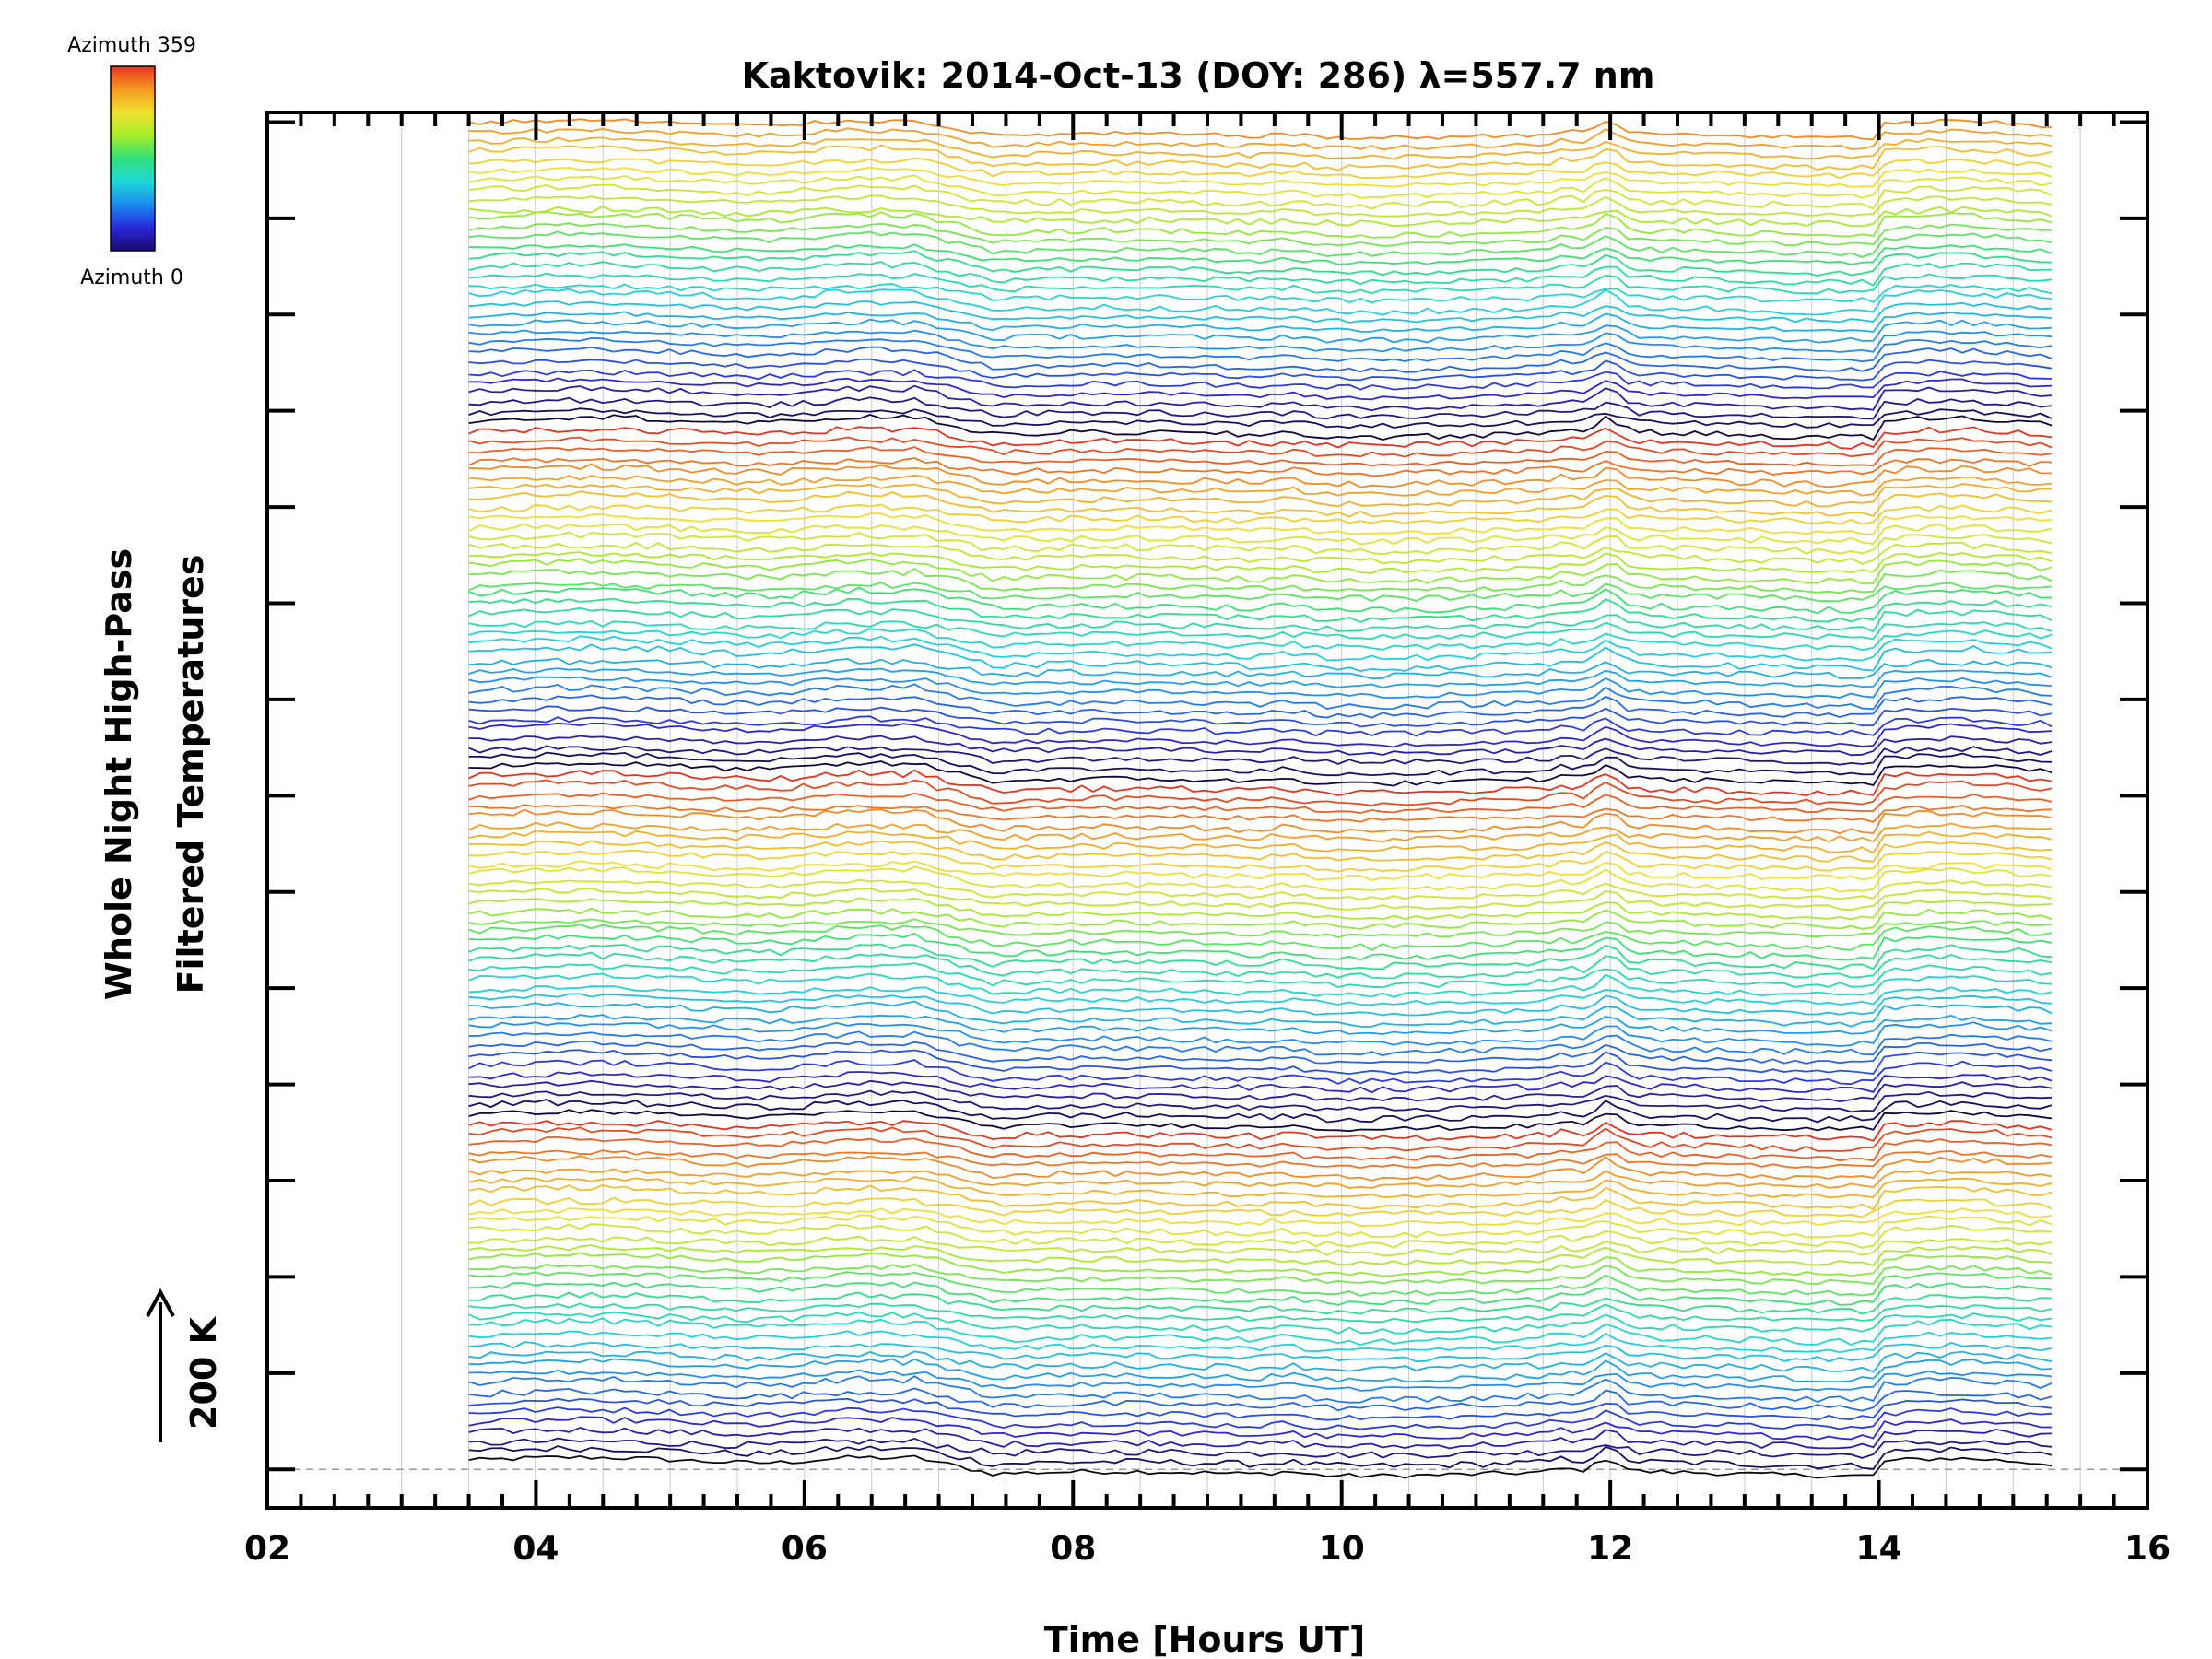 The image size is (2212, 1659). Describe the element at coordinates (119, 774) in the screenshot. I see `y-axis-label-line1: Whole Night High-Pass` at that location.